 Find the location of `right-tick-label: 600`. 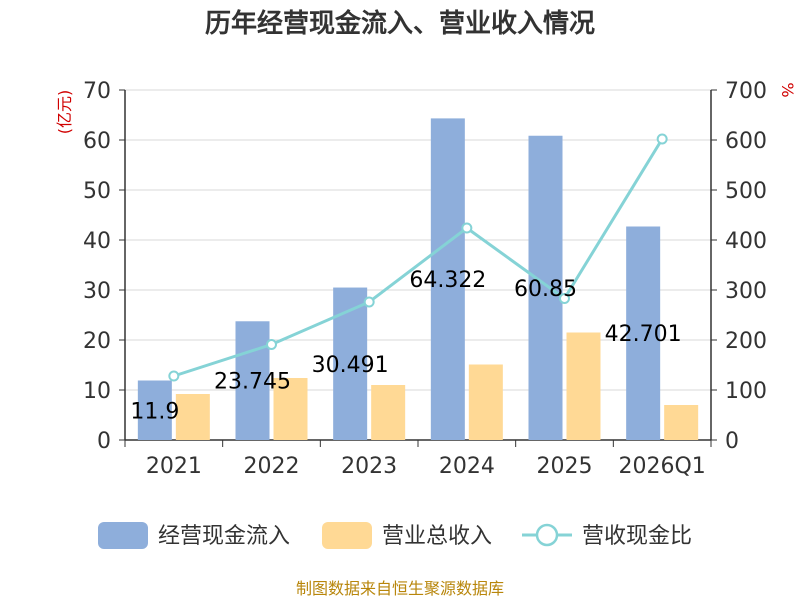

right-tick-label: 600 is located at coordinates (746, 141).